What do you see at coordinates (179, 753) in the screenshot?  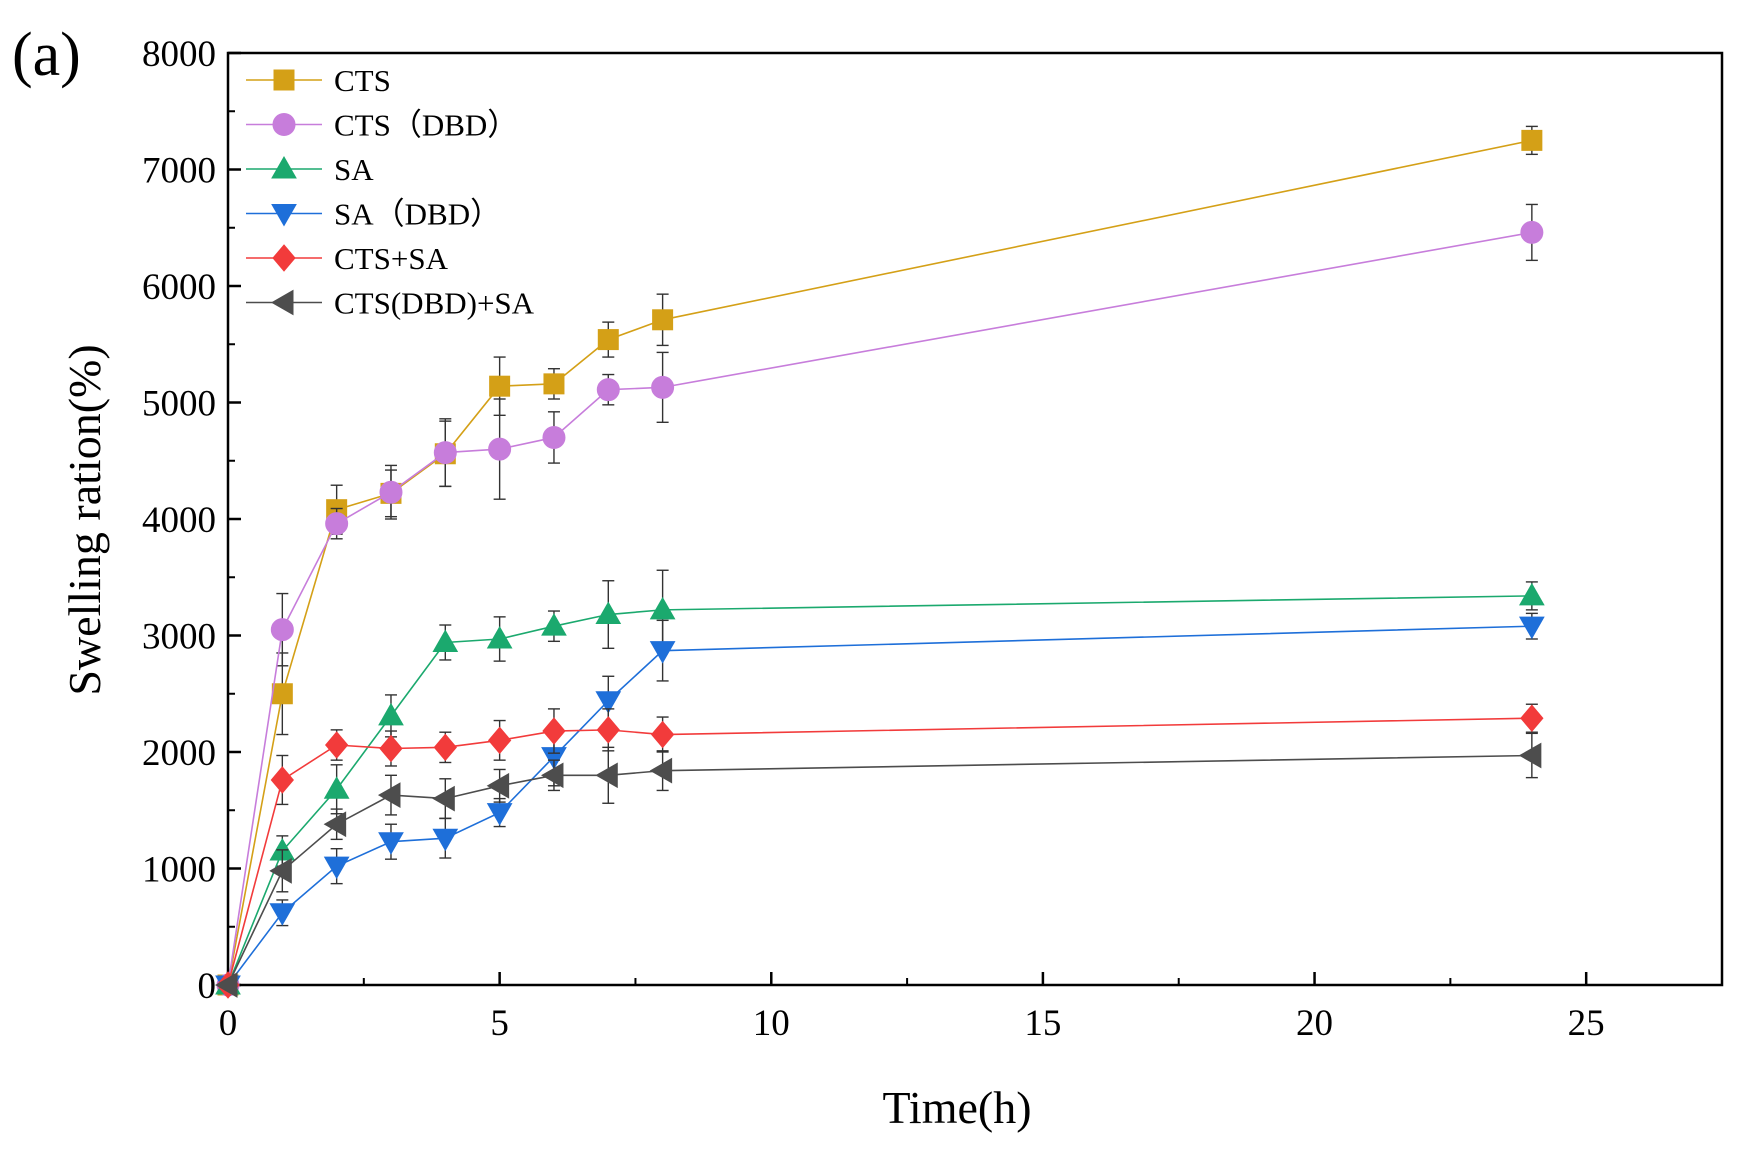 I see `y-tick-label: 2000` at bounding box center [179, 753].